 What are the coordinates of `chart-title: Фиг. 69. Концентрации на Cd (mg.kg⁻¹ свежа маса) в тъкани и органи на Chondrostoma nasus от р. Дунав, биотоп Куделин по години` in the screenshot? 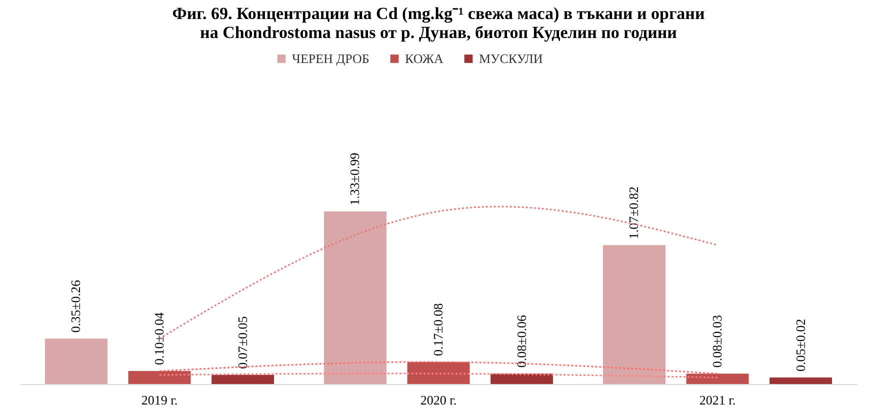 It's located at (438, 23).